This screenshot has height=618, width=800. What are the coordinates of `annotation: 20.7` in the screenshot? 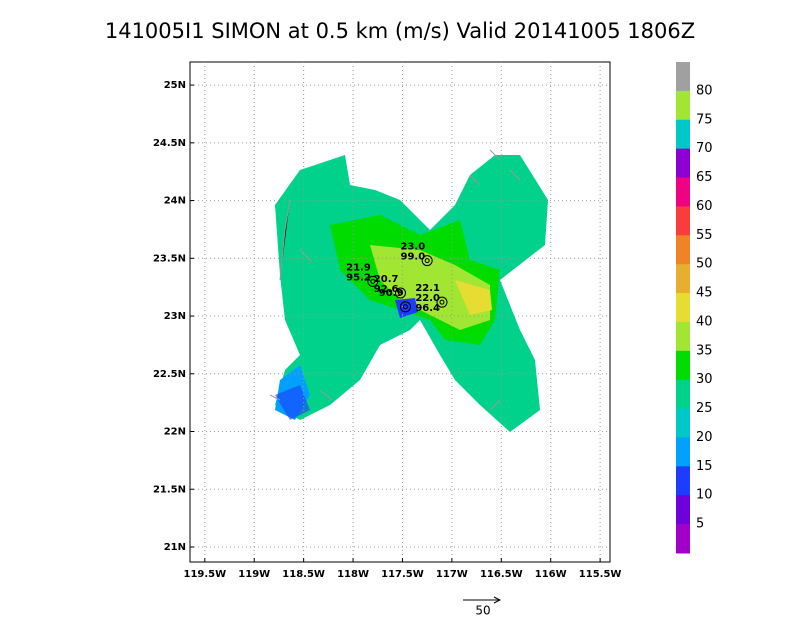 It's located at (386, 279).